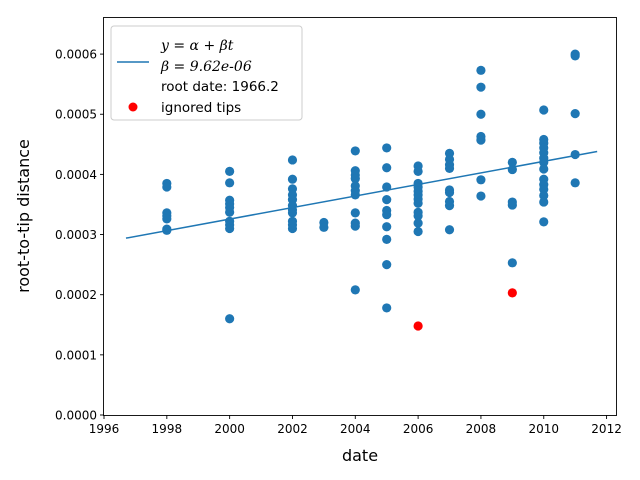 The width and height of the screenshot is (640, 480). I want to click on x-axis-label: date, so click(360, 455).